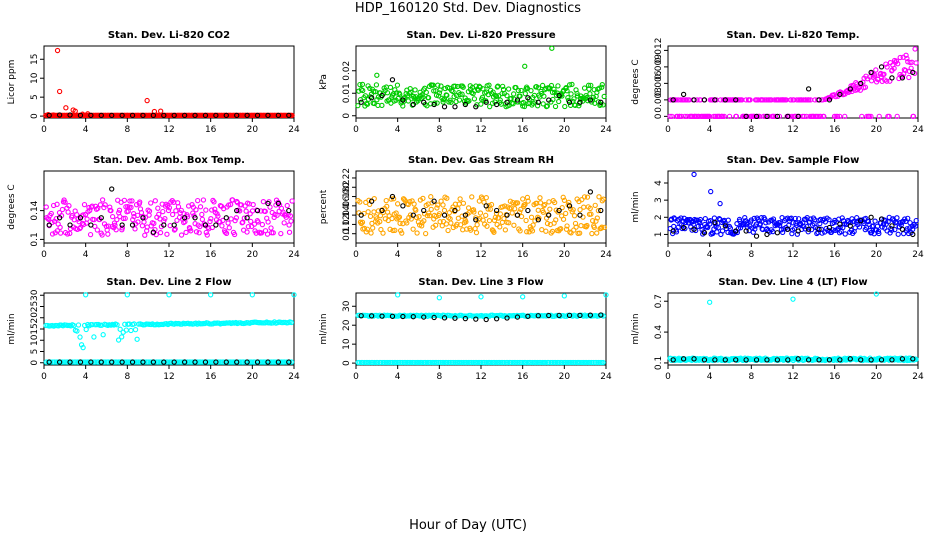 This screenshot has height=540, width=936. I want to click on y-tick-label: 0.7, so click(659, 301).